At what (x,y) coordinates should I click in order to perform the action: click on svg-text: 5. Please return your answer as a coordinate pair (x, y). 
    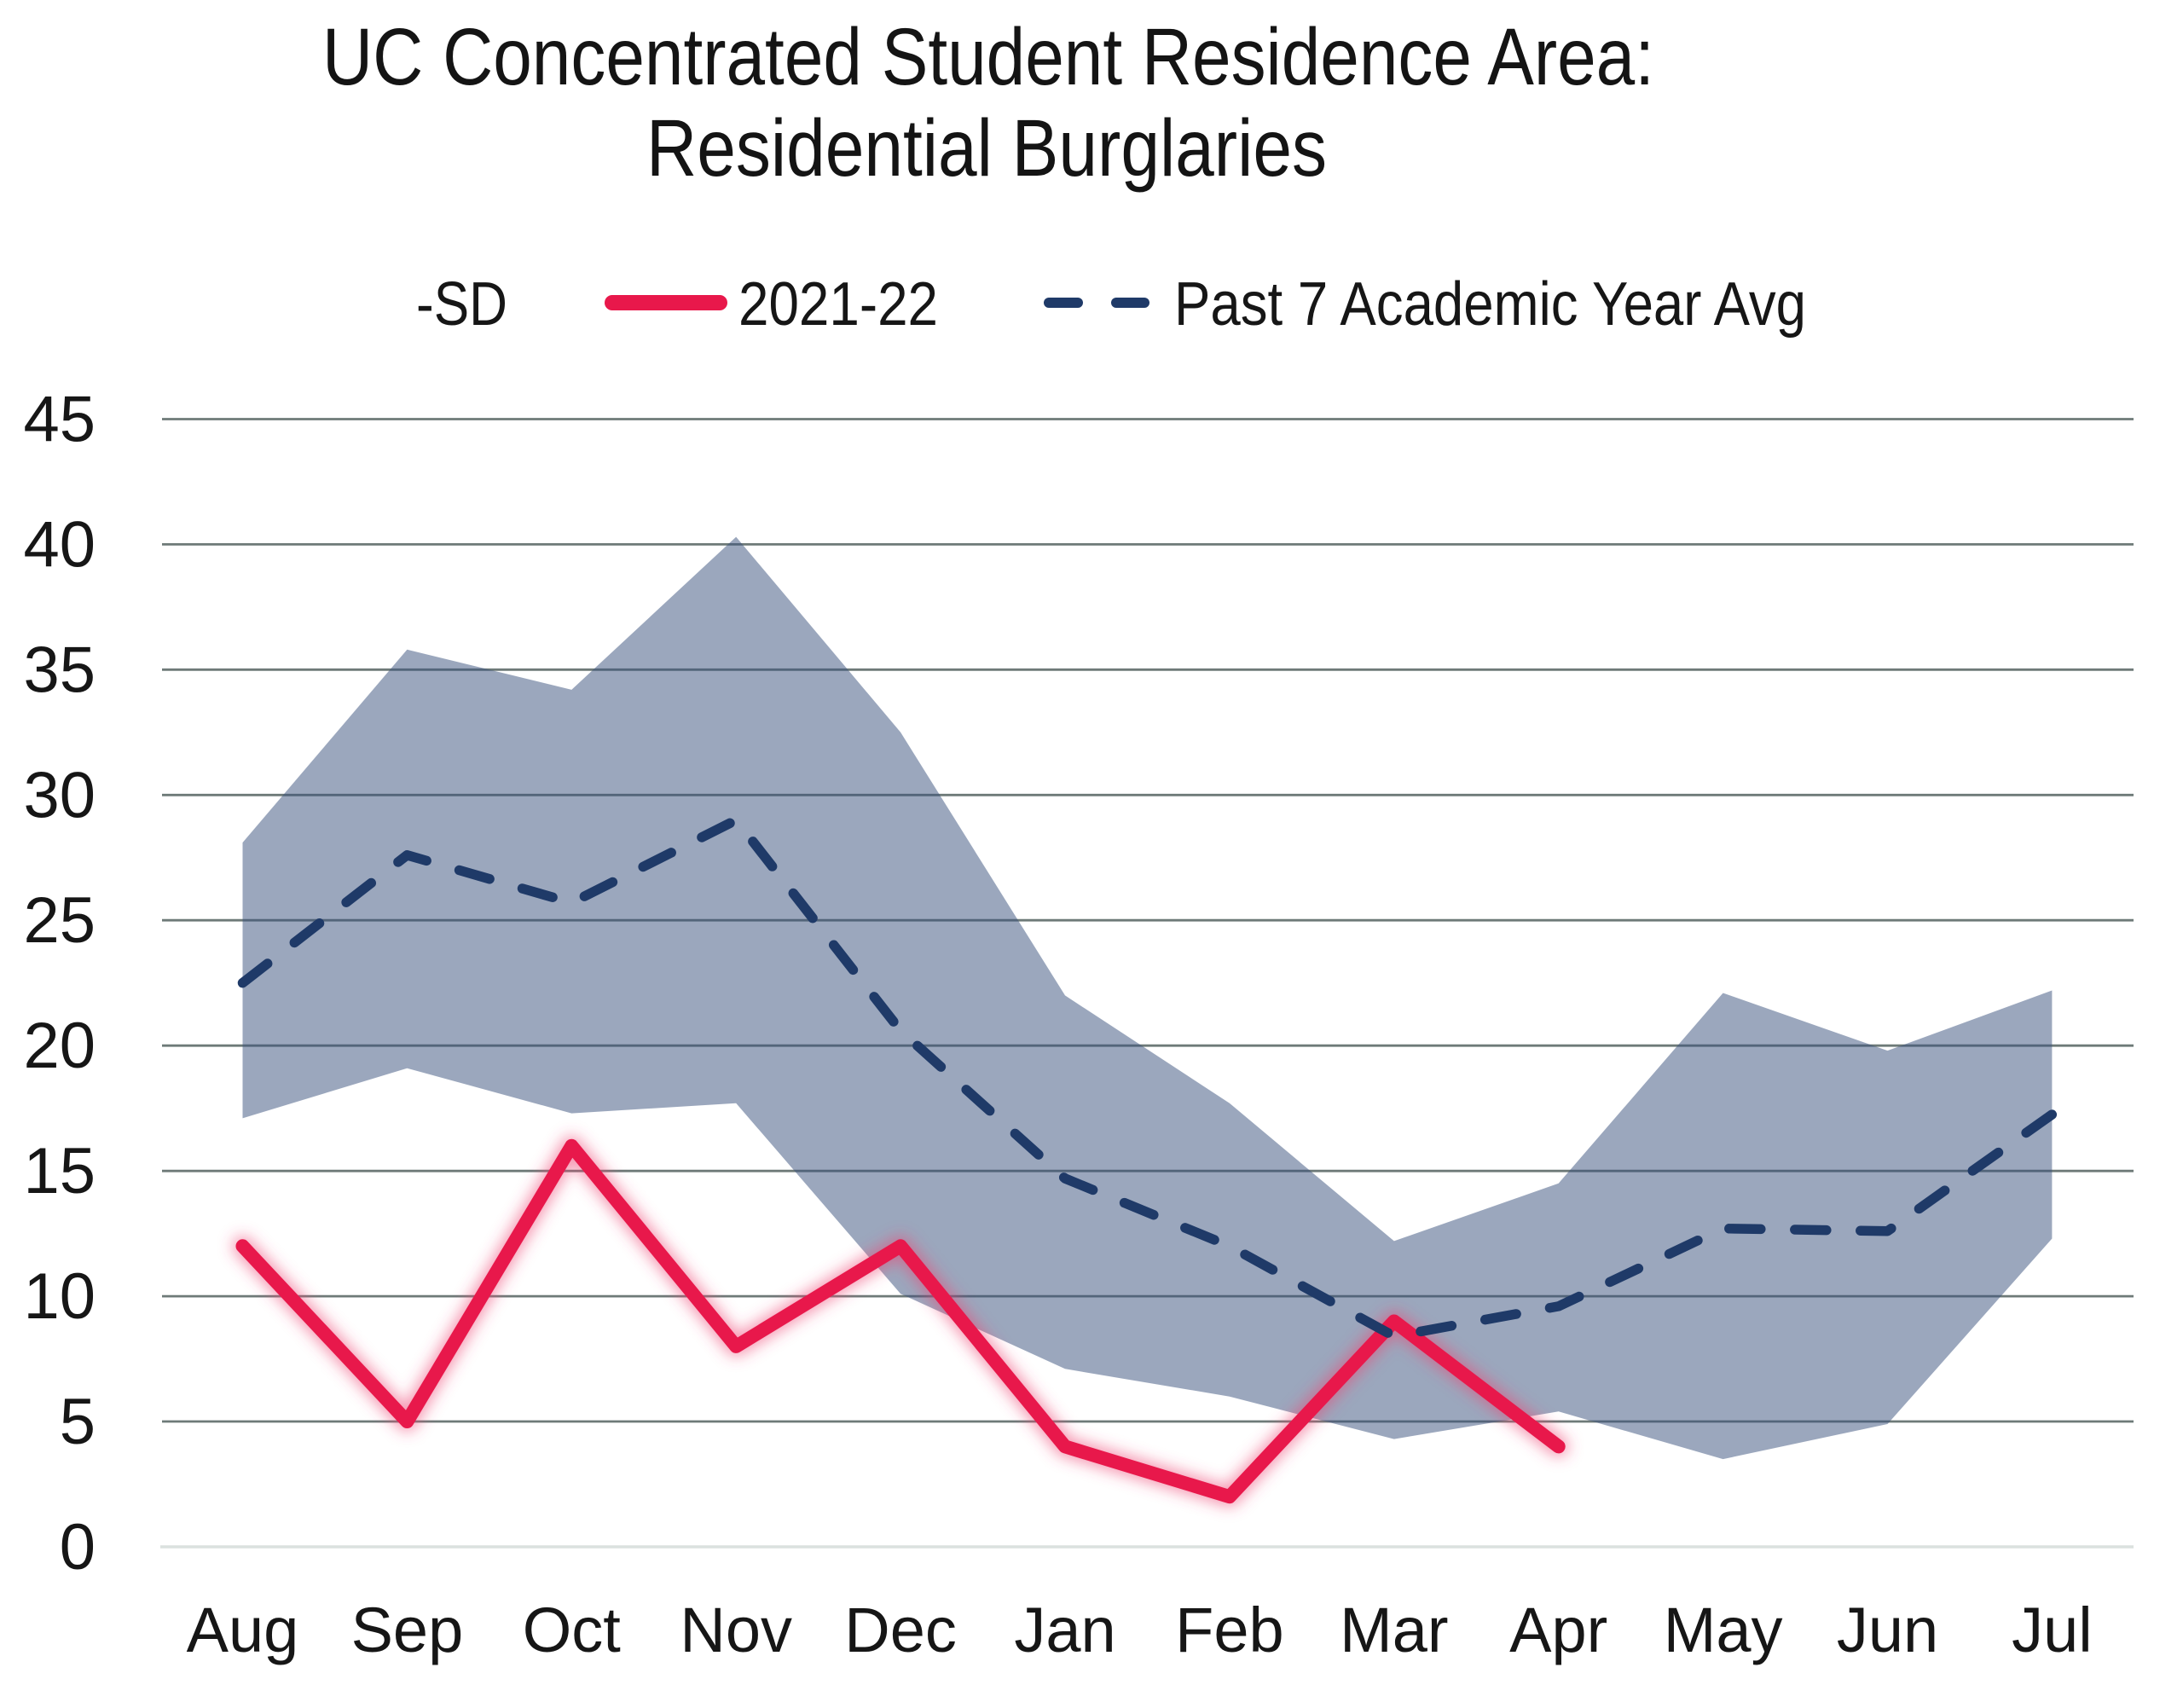
    Looking at the image, I should click on (78, 1422).